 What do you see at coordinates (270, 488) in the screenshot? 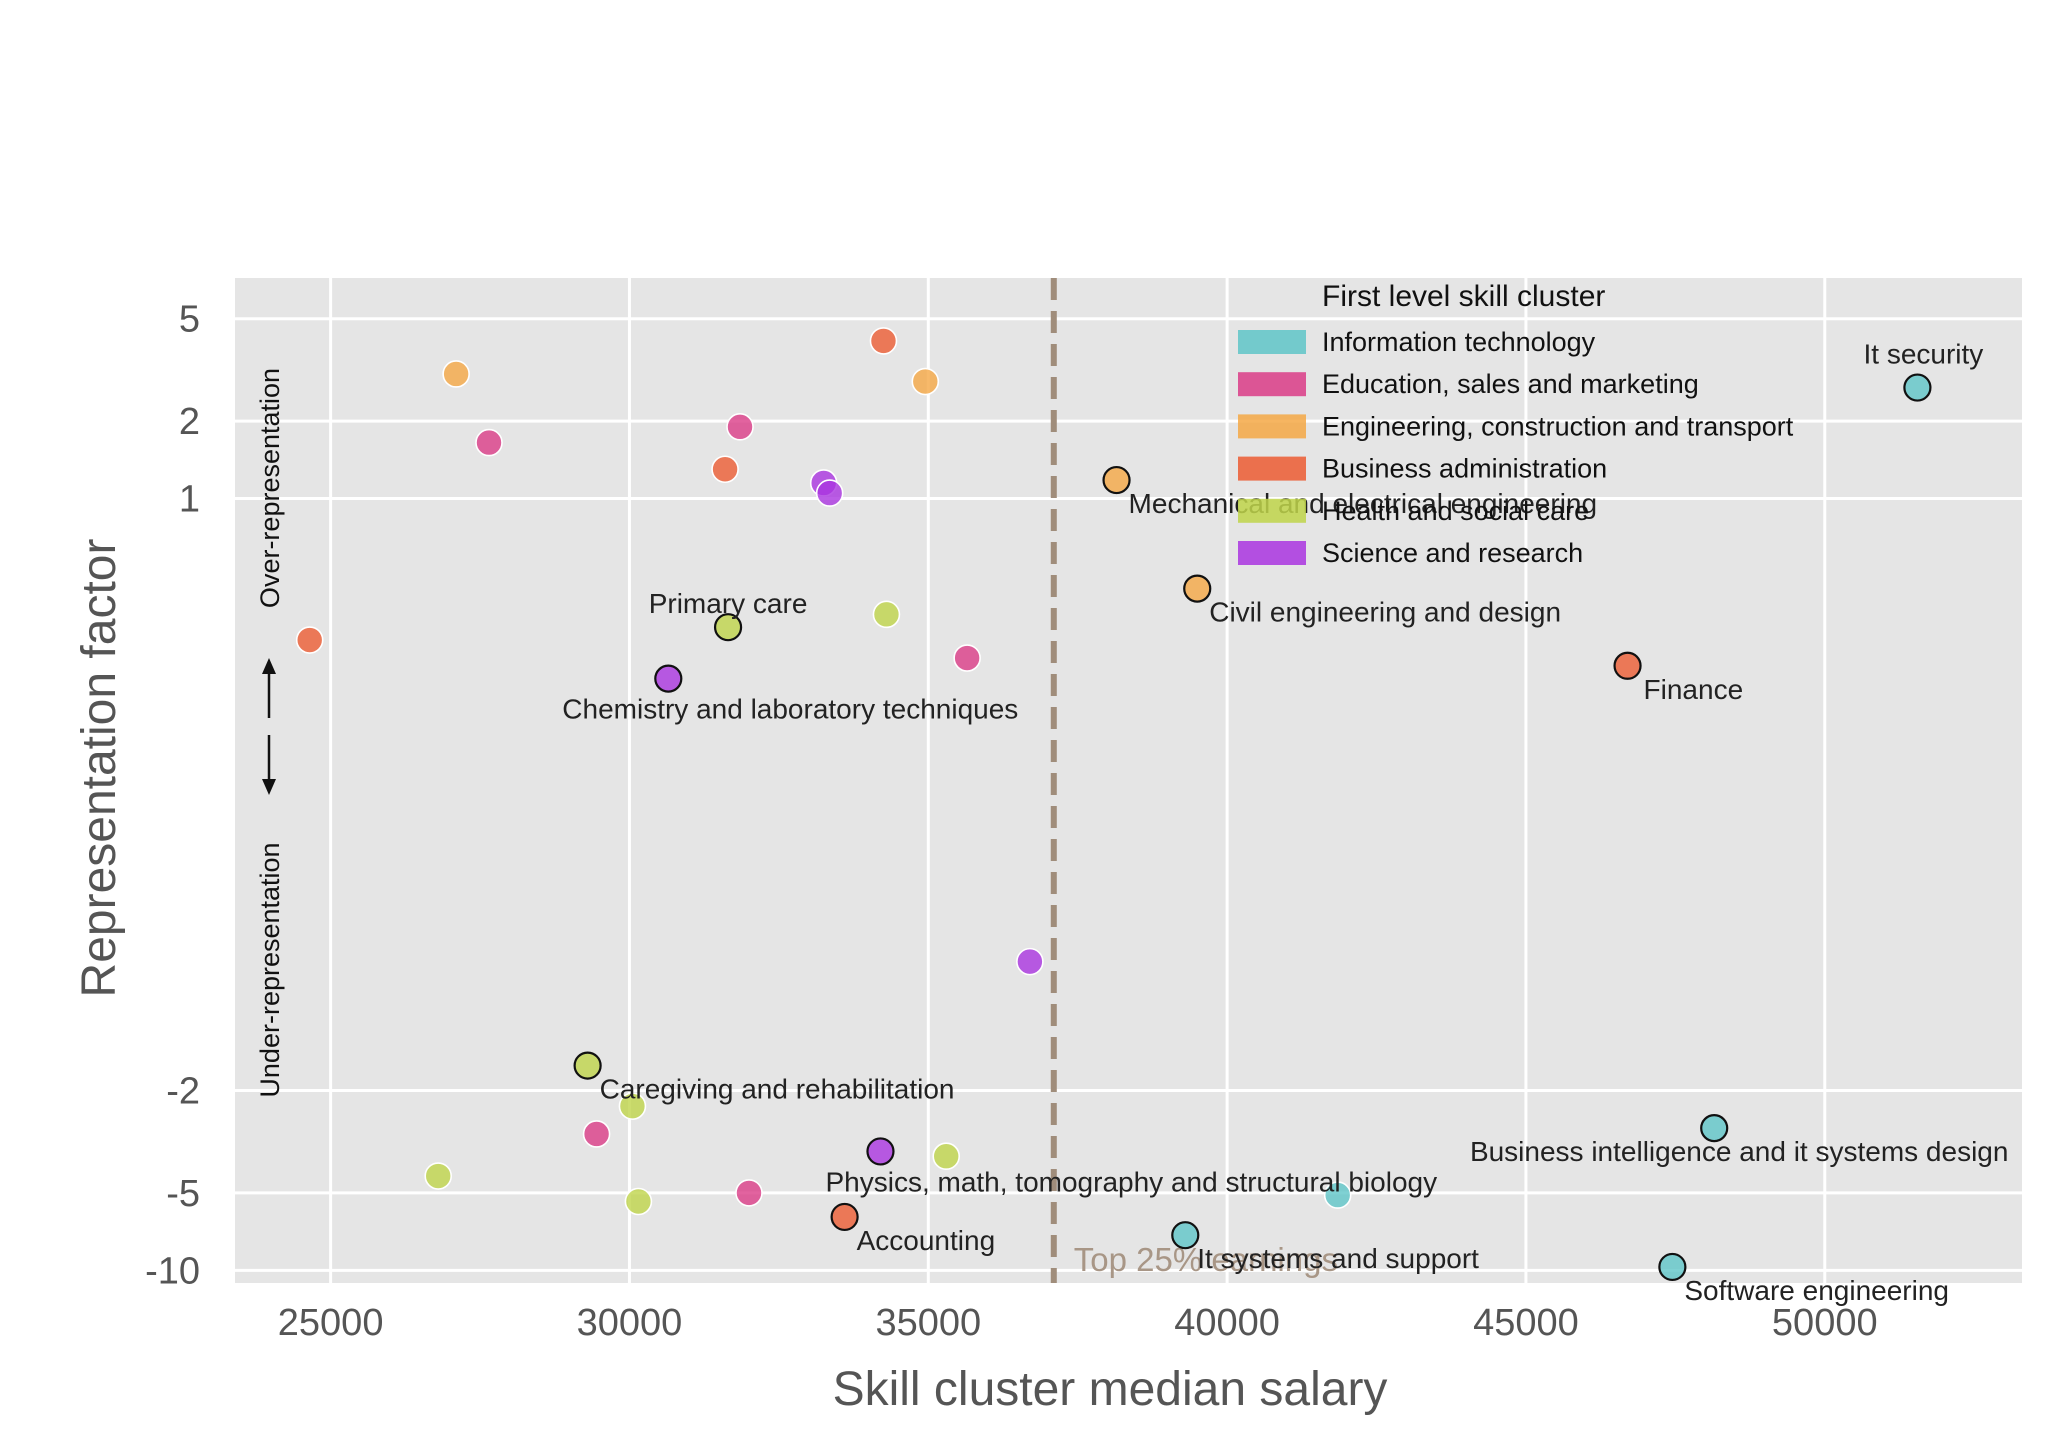
I see `over-representation-label: Over-representation` at bounding box center [270, 488].